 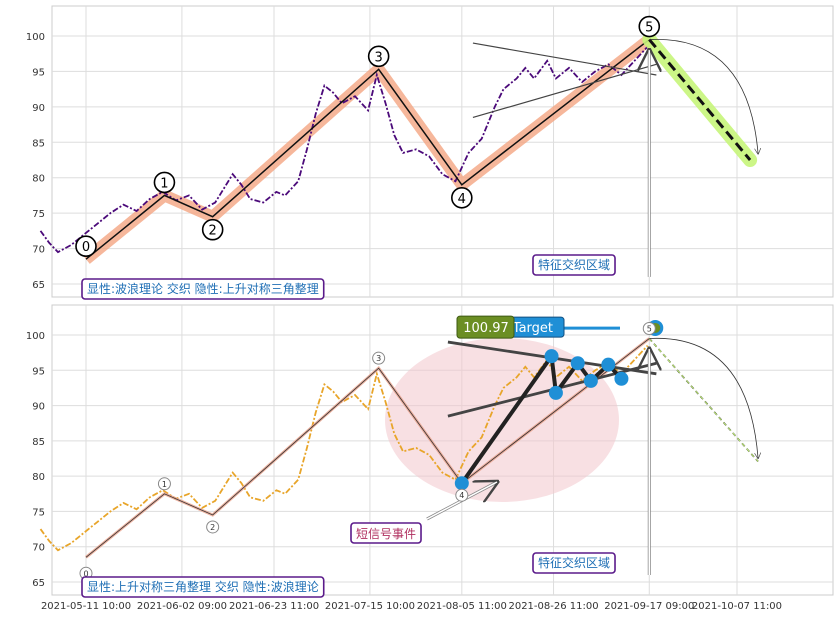 I want to click on x-tick-label: 2021-08-26 11:00, so click(x=553, y=606).